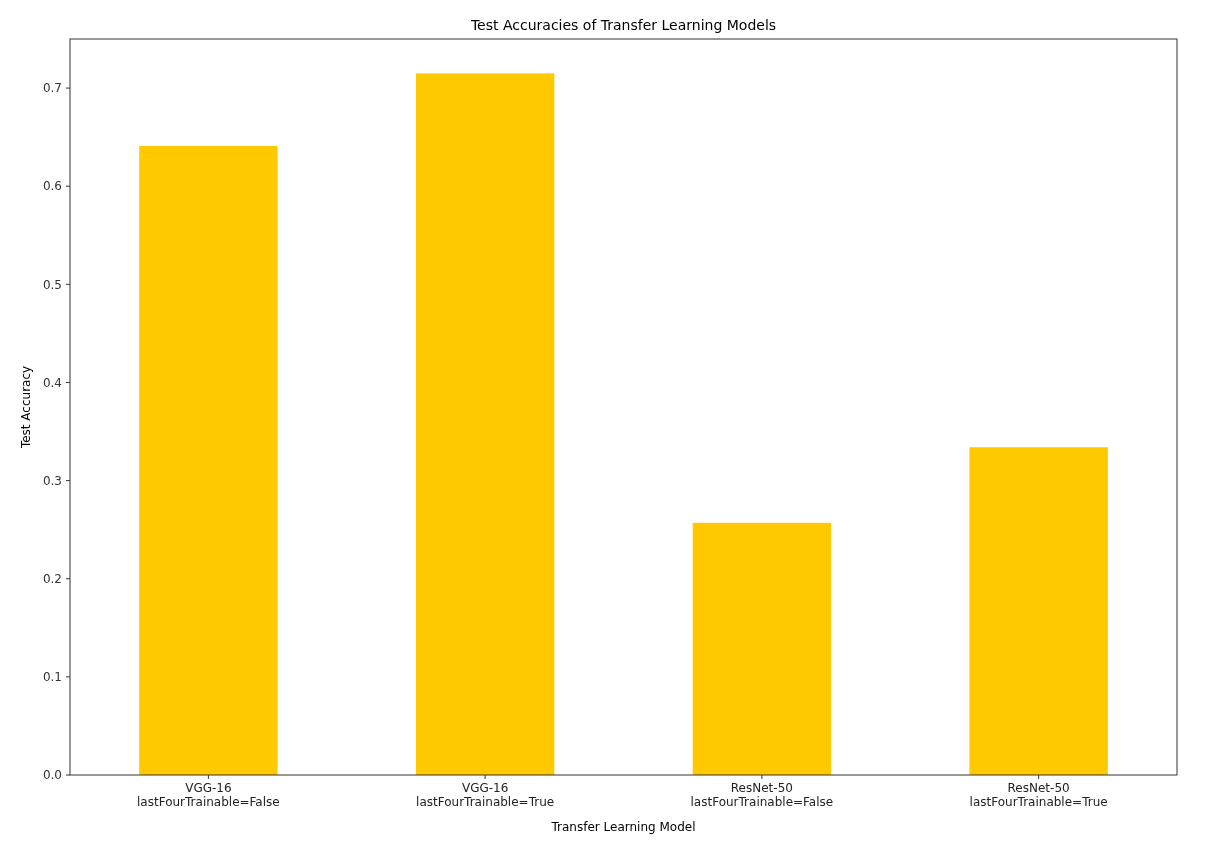 The width and height of the screenshot is (1216, 845). What do you see at coordinates (52, 775) in the screenshot?
I see `y-tick-label: 0.0` at bounding box center [52, 775].